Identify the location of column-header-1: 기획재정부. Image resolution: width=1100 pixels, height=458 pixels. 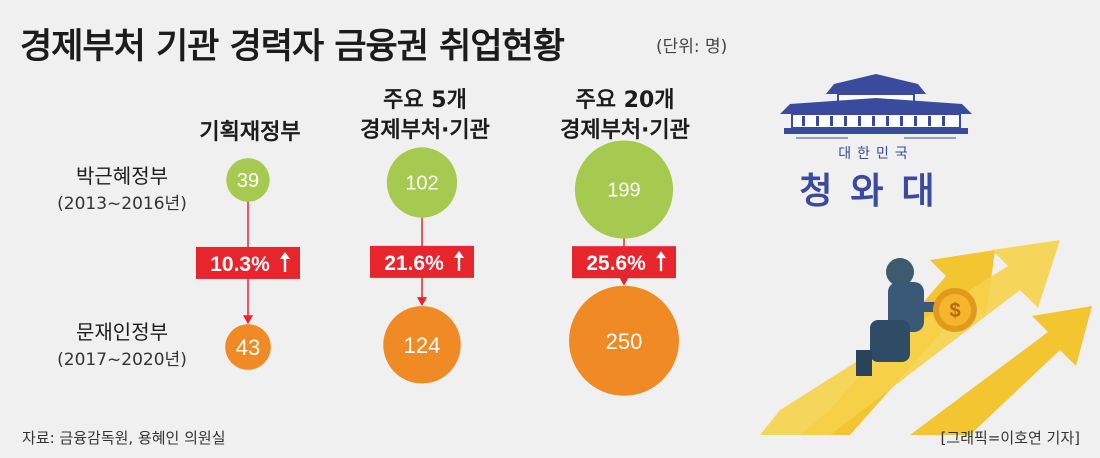
(250, 133).